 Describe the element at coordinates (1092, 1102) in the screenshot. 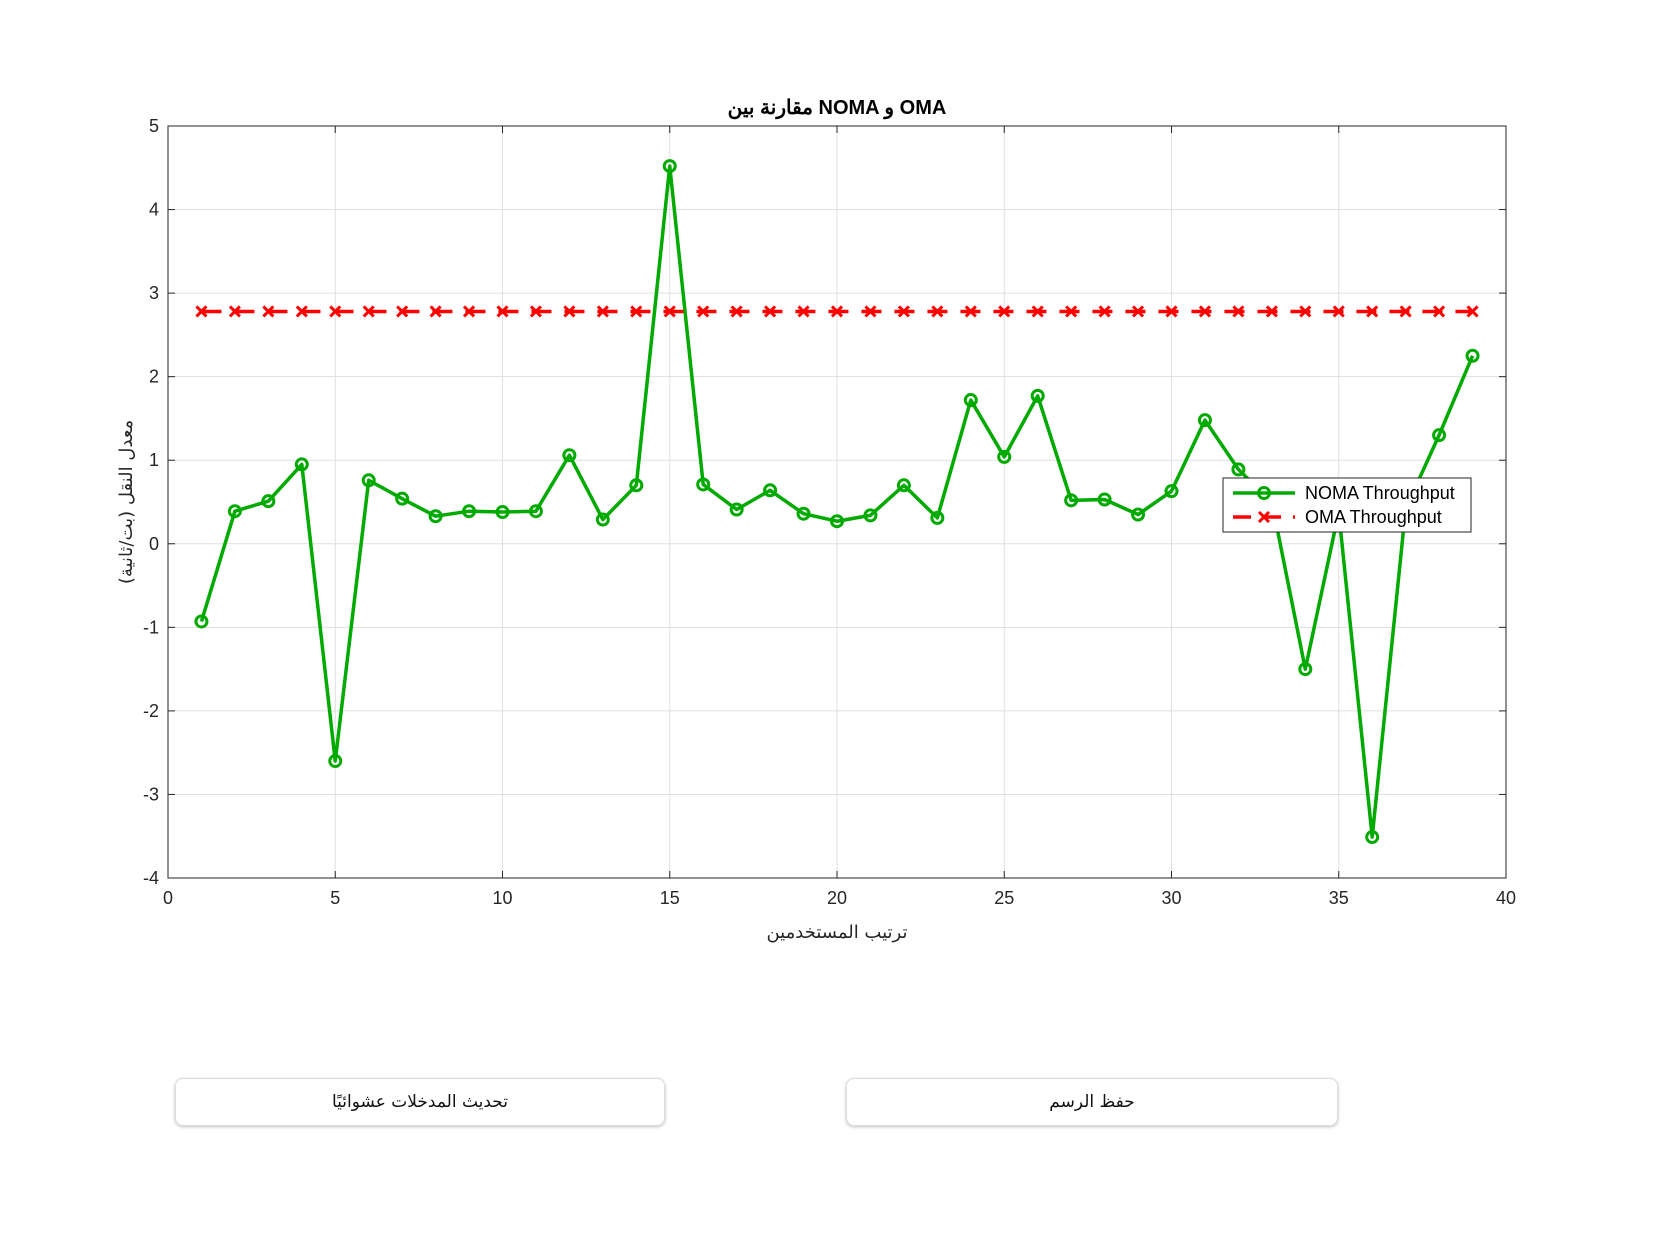

I see `save-plot-button: حفظ الرسم` at that location.